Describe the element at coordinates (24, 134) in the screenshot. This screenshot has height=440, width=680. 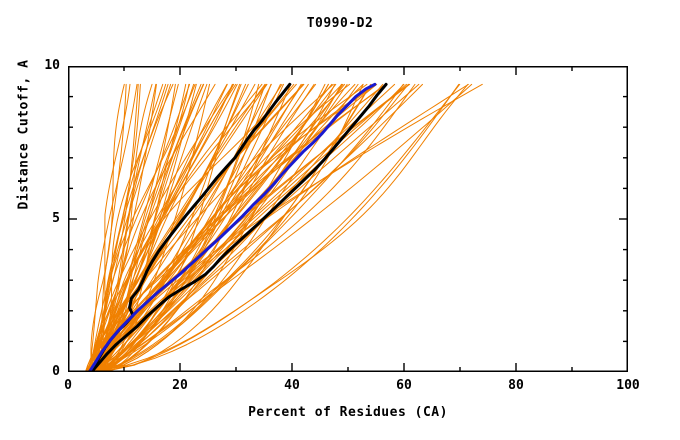
I see `y-axis-label: Distance Cutoff, A` at that location.